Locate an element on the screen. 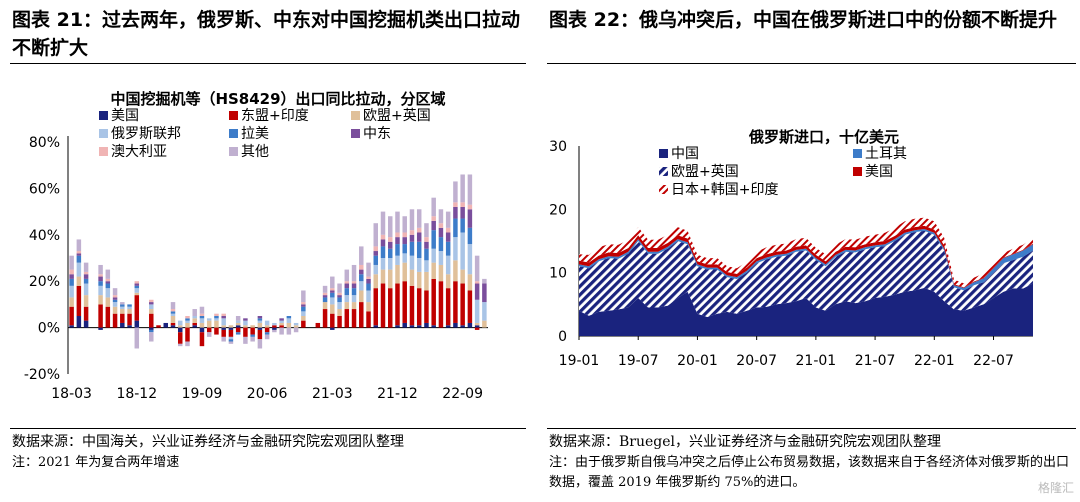 This screenshot has width=1080, height=502. right-title-rule is located at coordinates (811, 63).